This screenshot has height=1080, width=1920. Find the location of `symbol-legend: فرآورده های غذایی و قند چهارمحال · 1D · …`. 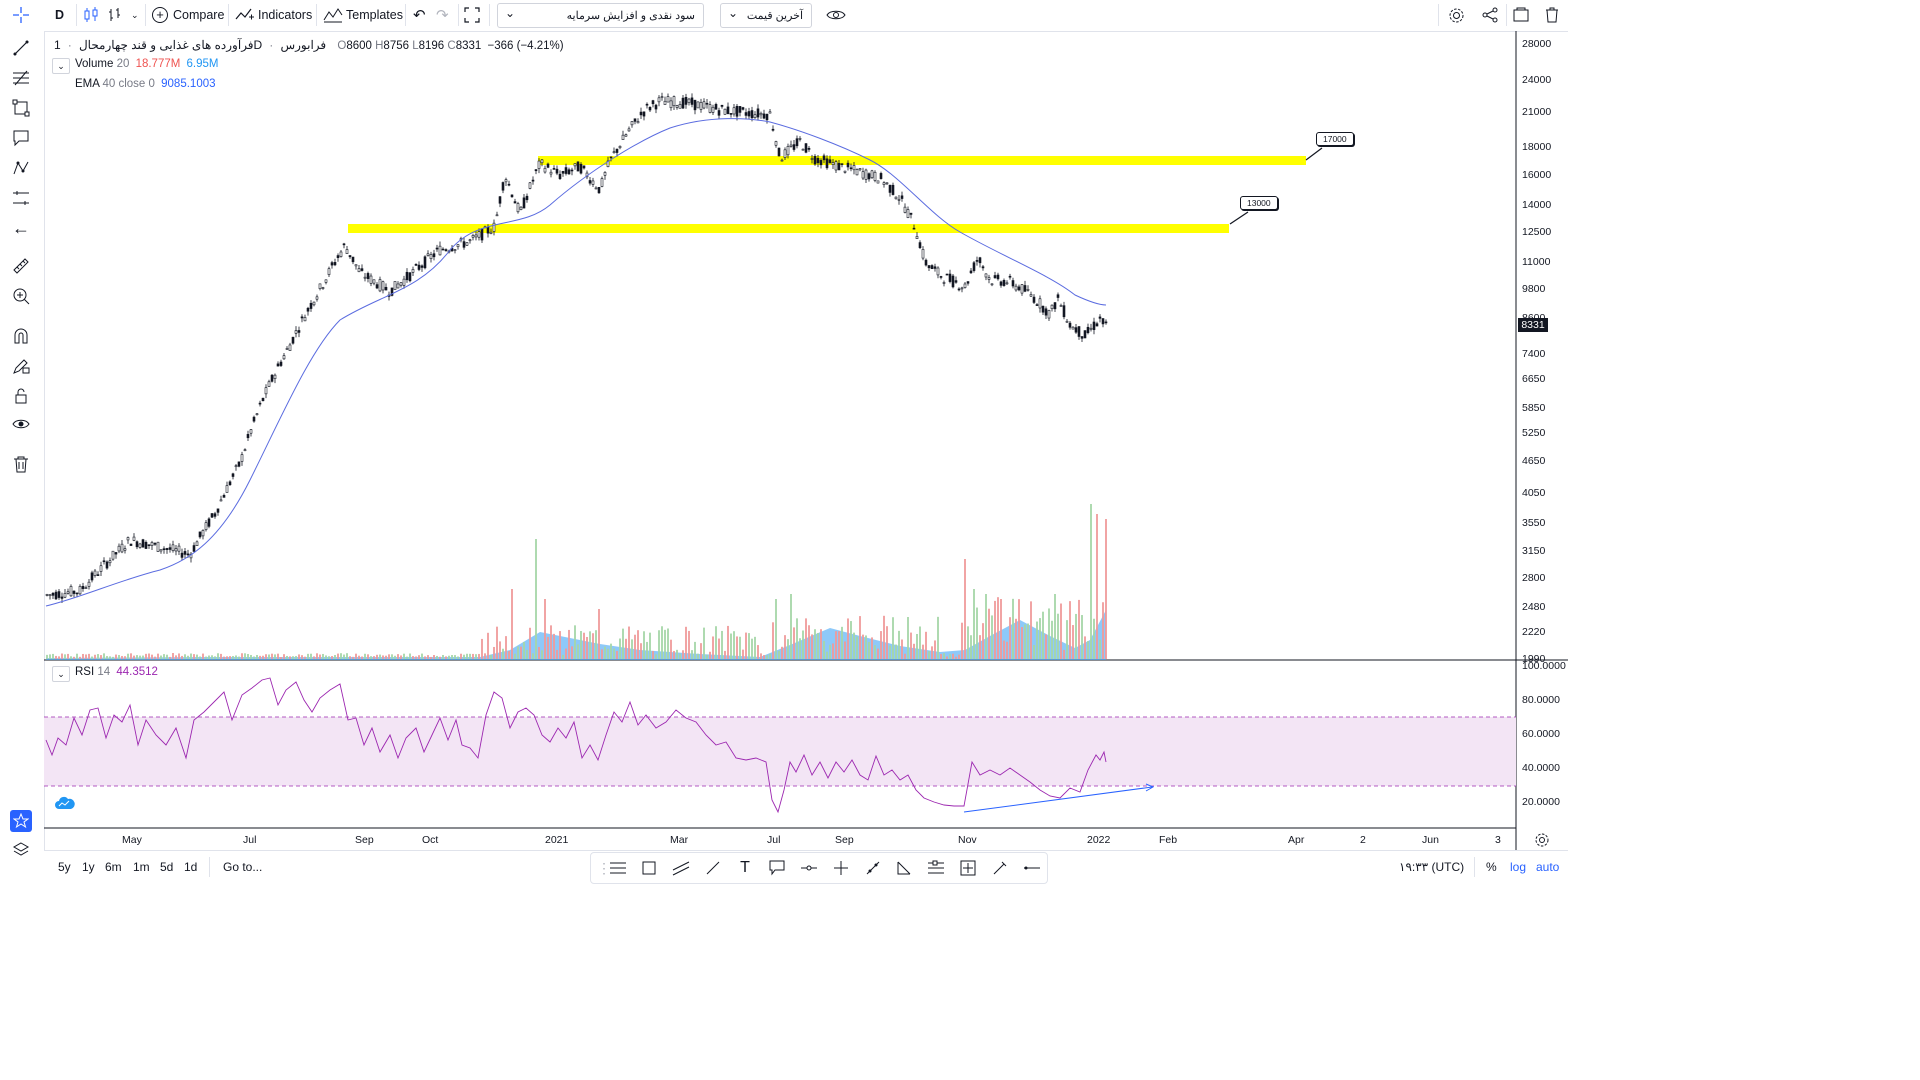

symbol-legend: فرآورده های غذایی و قند چهارمحال · 1D · … is located at coordinates (309, 45).